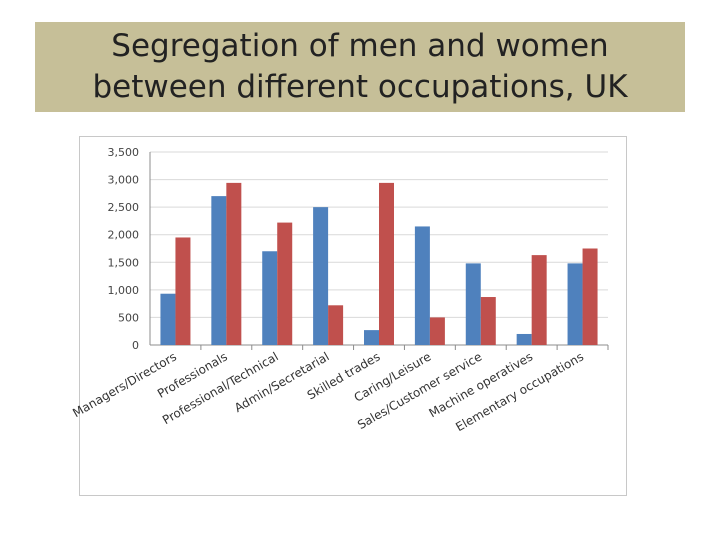 This screenshot has width=720, height=540. What do you see at coordinates (124, 152) in the screenshot?
I see `y-tick-label: 3,500` at bounding box center [124, 152].